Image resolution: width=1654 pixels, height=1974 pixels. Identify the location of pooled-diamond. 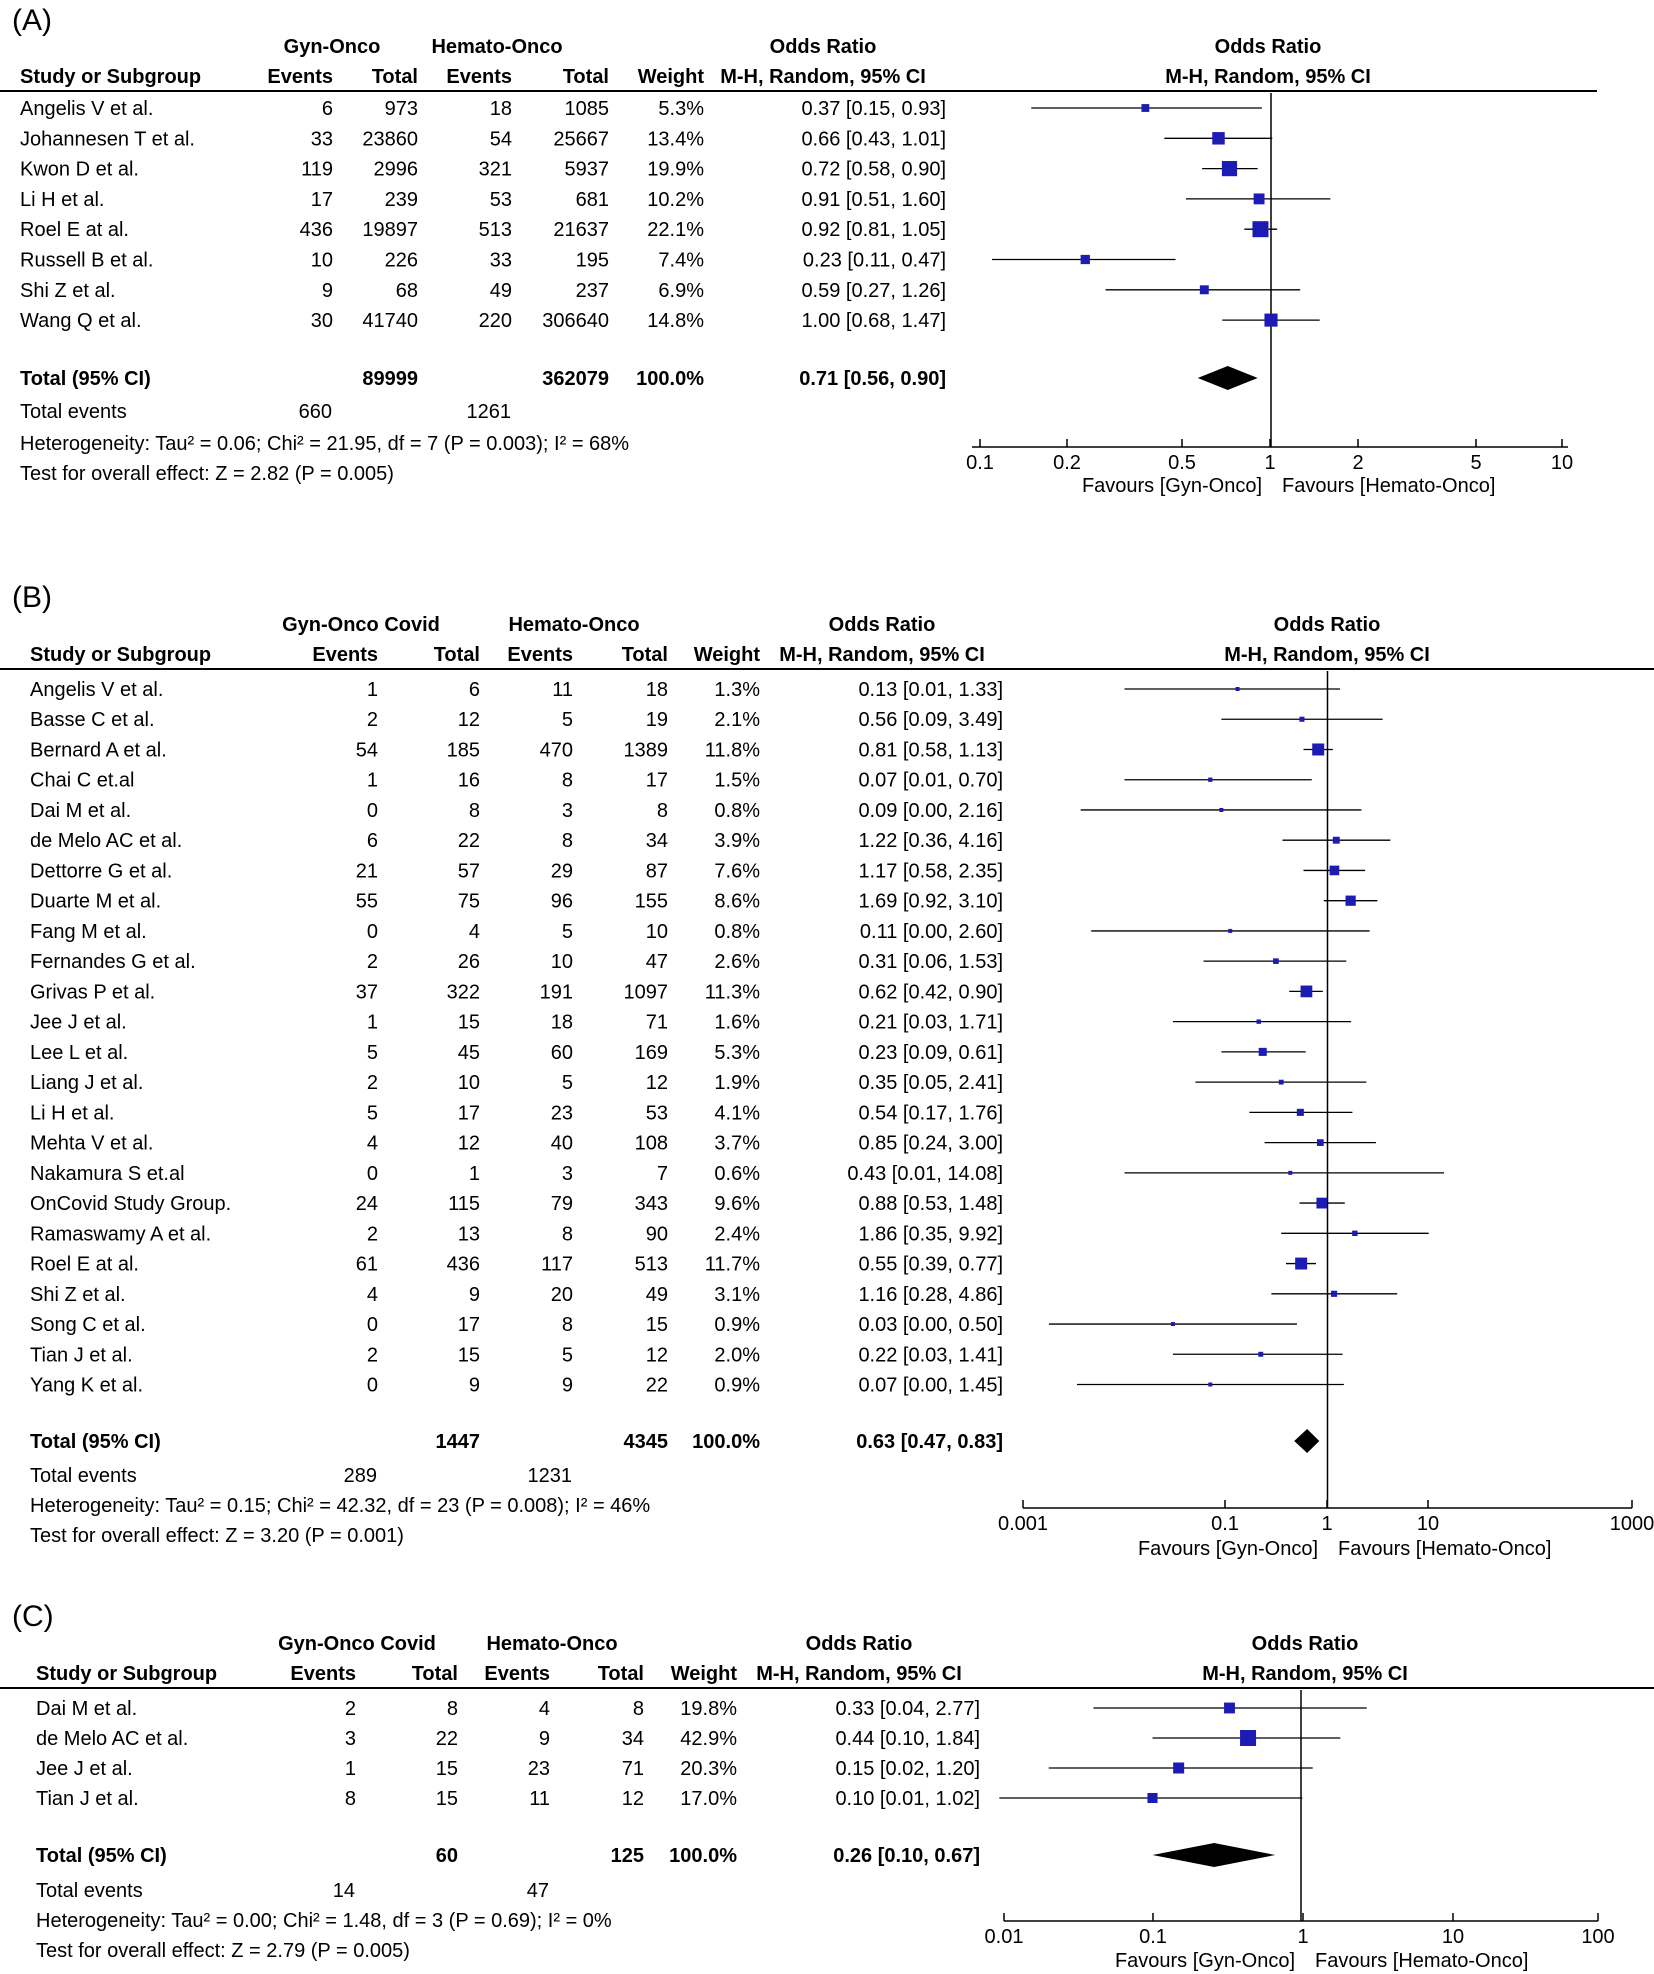
(1307, 1441).